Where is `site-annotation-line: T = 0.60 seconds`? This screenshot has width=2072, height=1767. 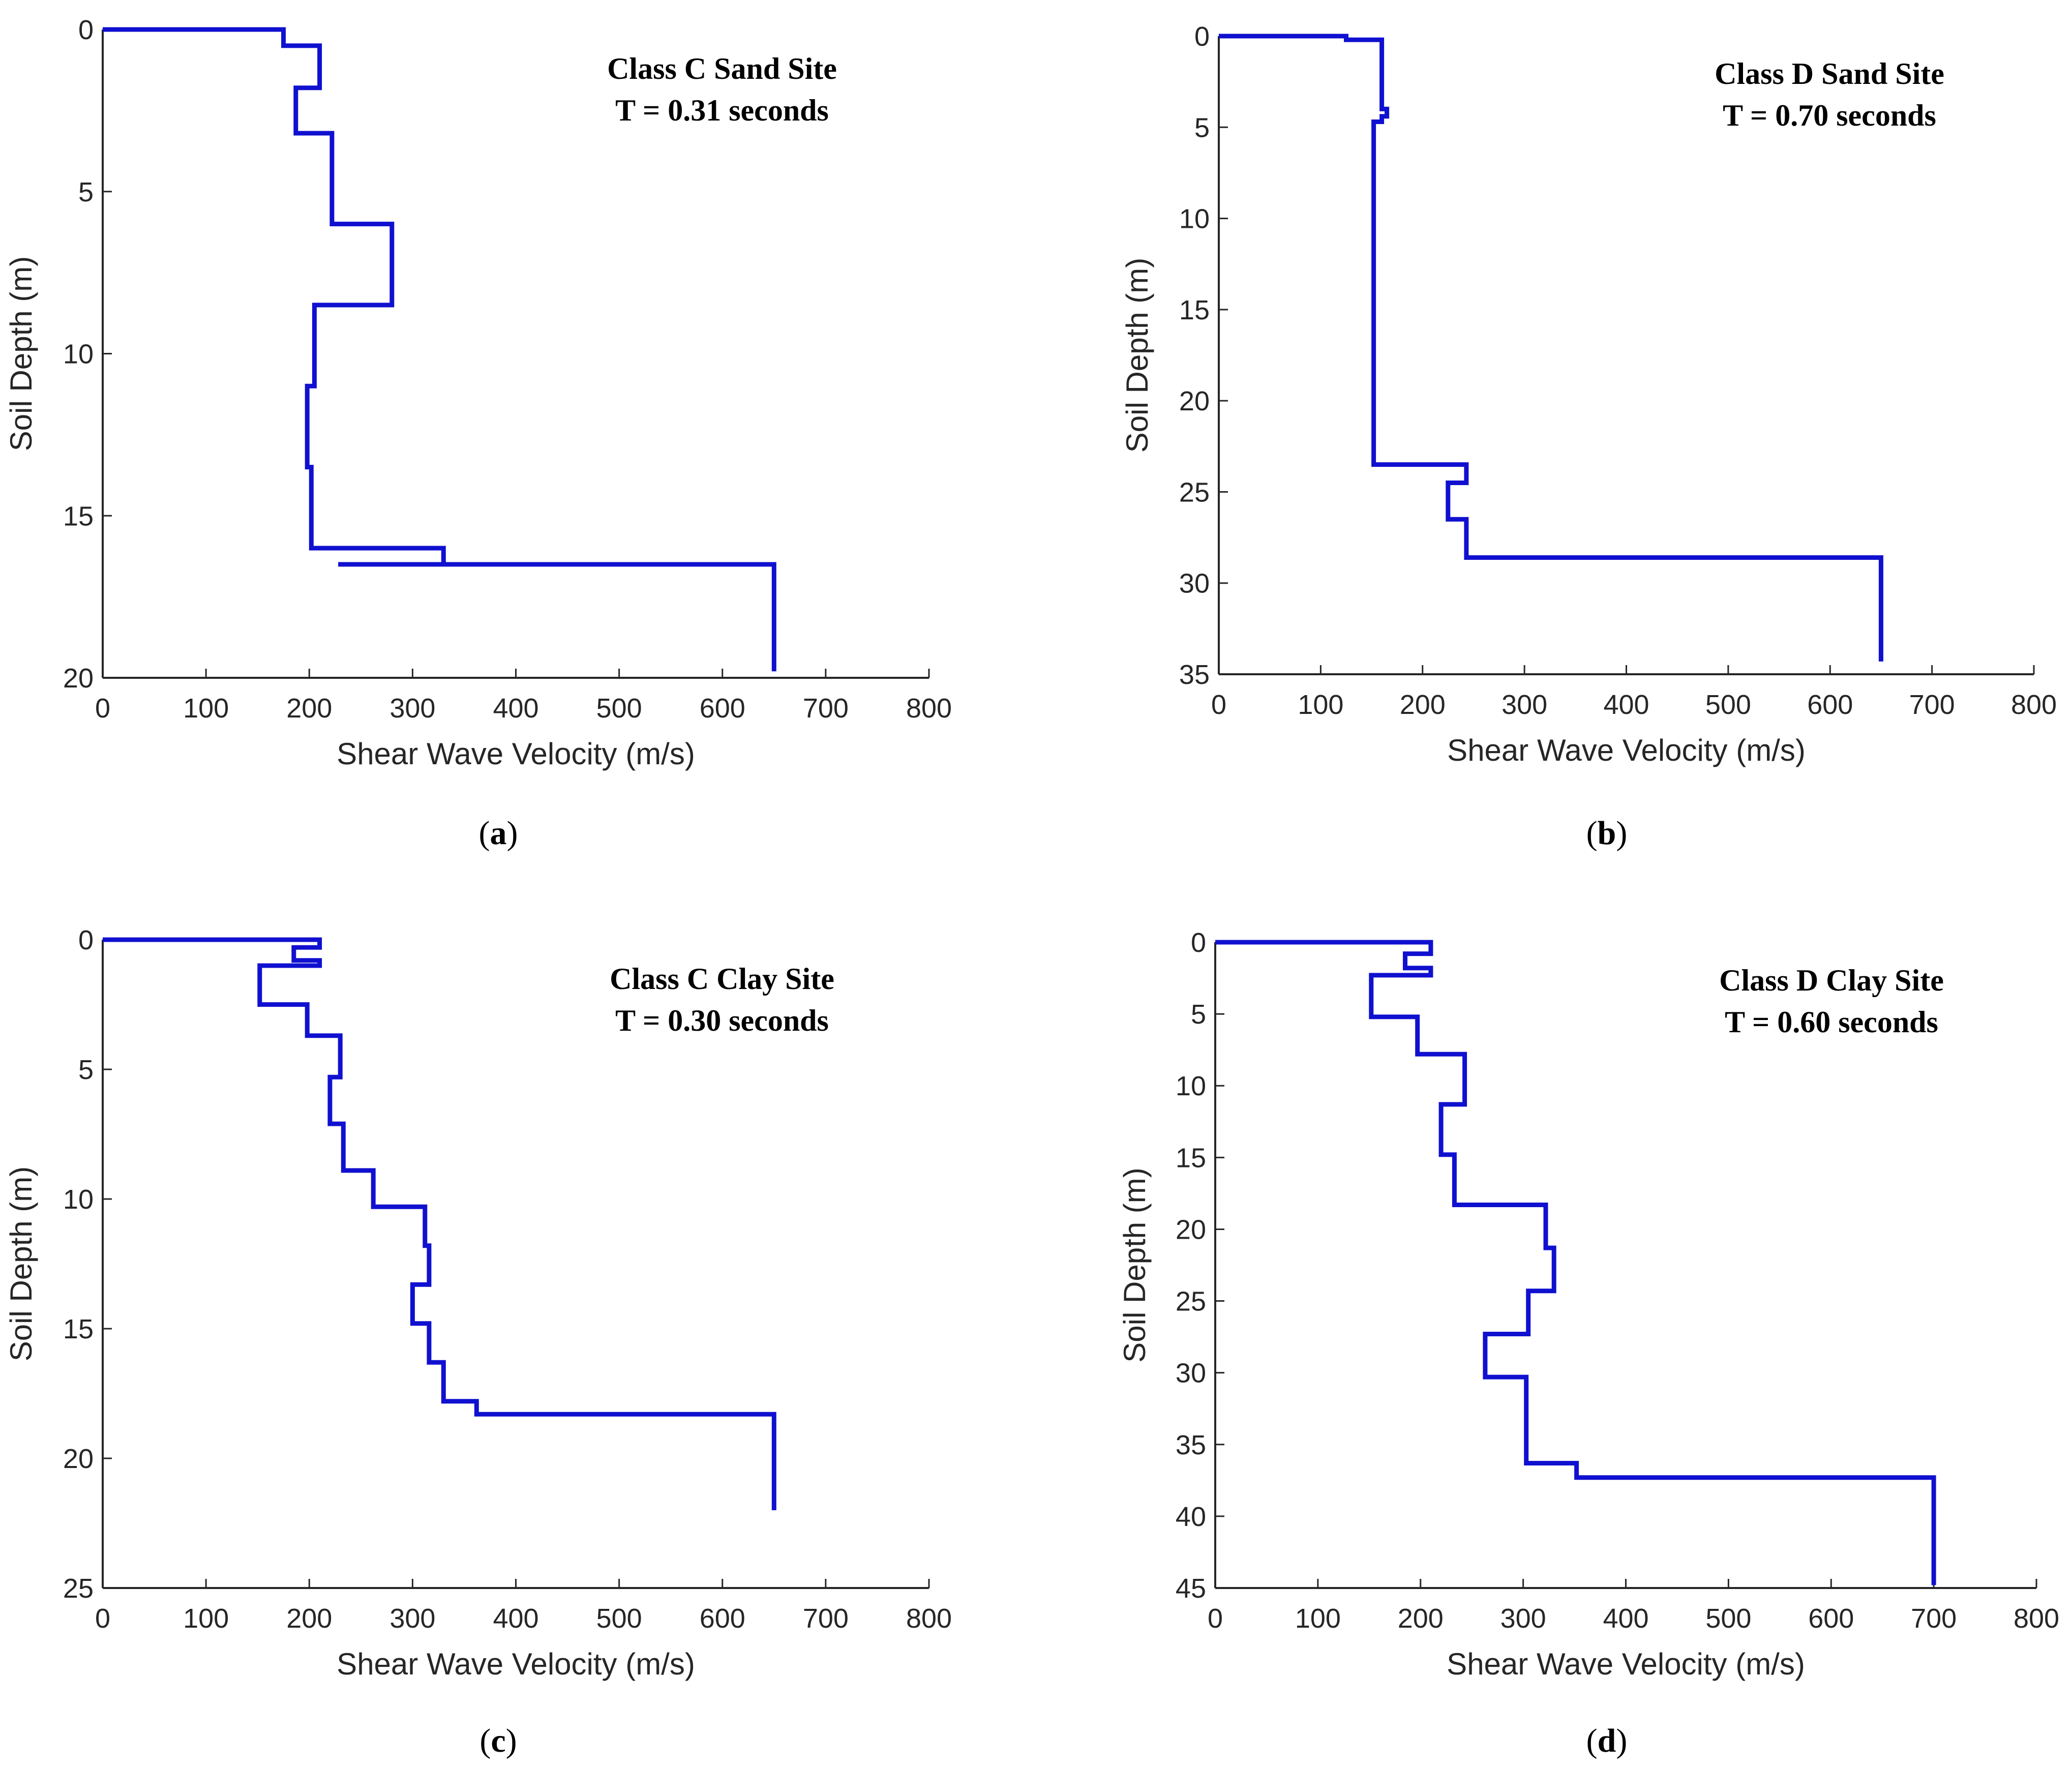
site-annotation-line: T = 0.60 seconds is located at coordinates (1832, 1022).